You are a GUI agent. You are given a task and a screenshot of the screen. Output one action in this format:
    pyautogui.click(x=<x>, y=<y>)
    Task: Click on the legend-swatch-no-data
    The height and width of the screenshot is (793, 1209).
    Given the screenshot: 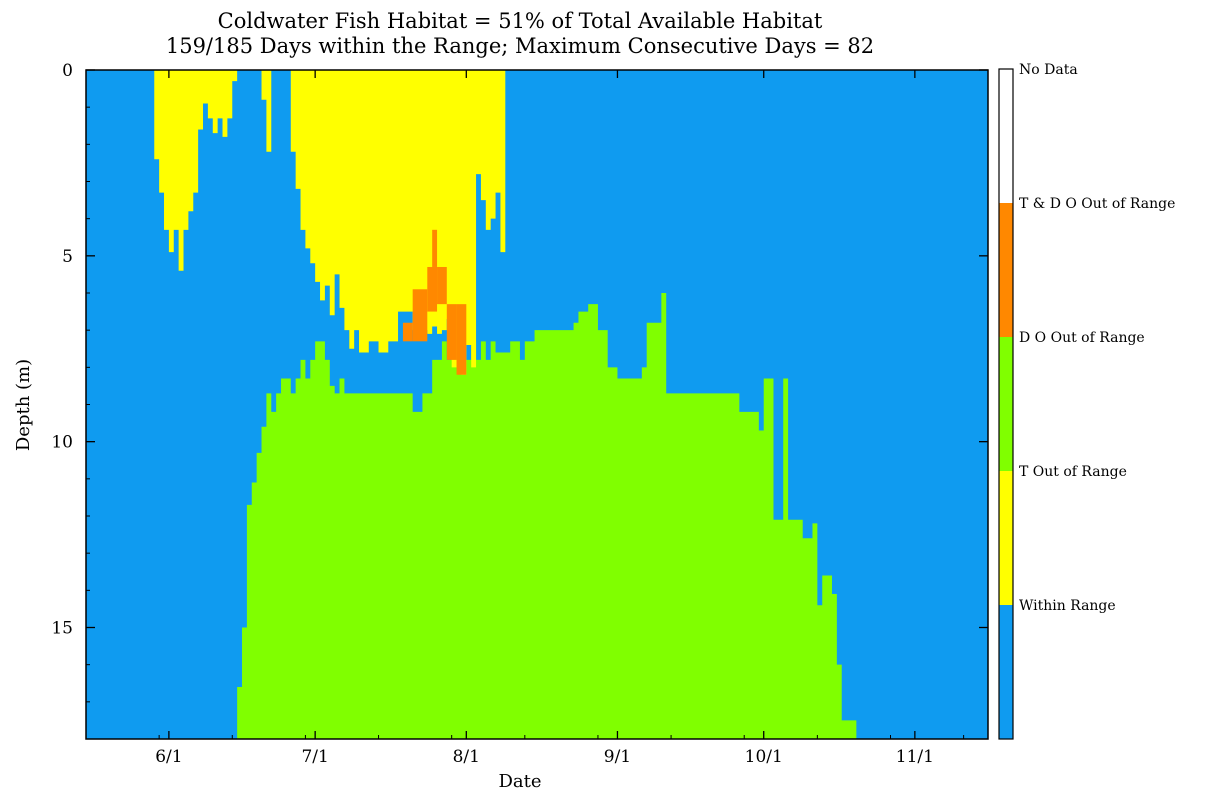 What is the action you would take?
    pyautogui.click(x=1006, y=136)
    